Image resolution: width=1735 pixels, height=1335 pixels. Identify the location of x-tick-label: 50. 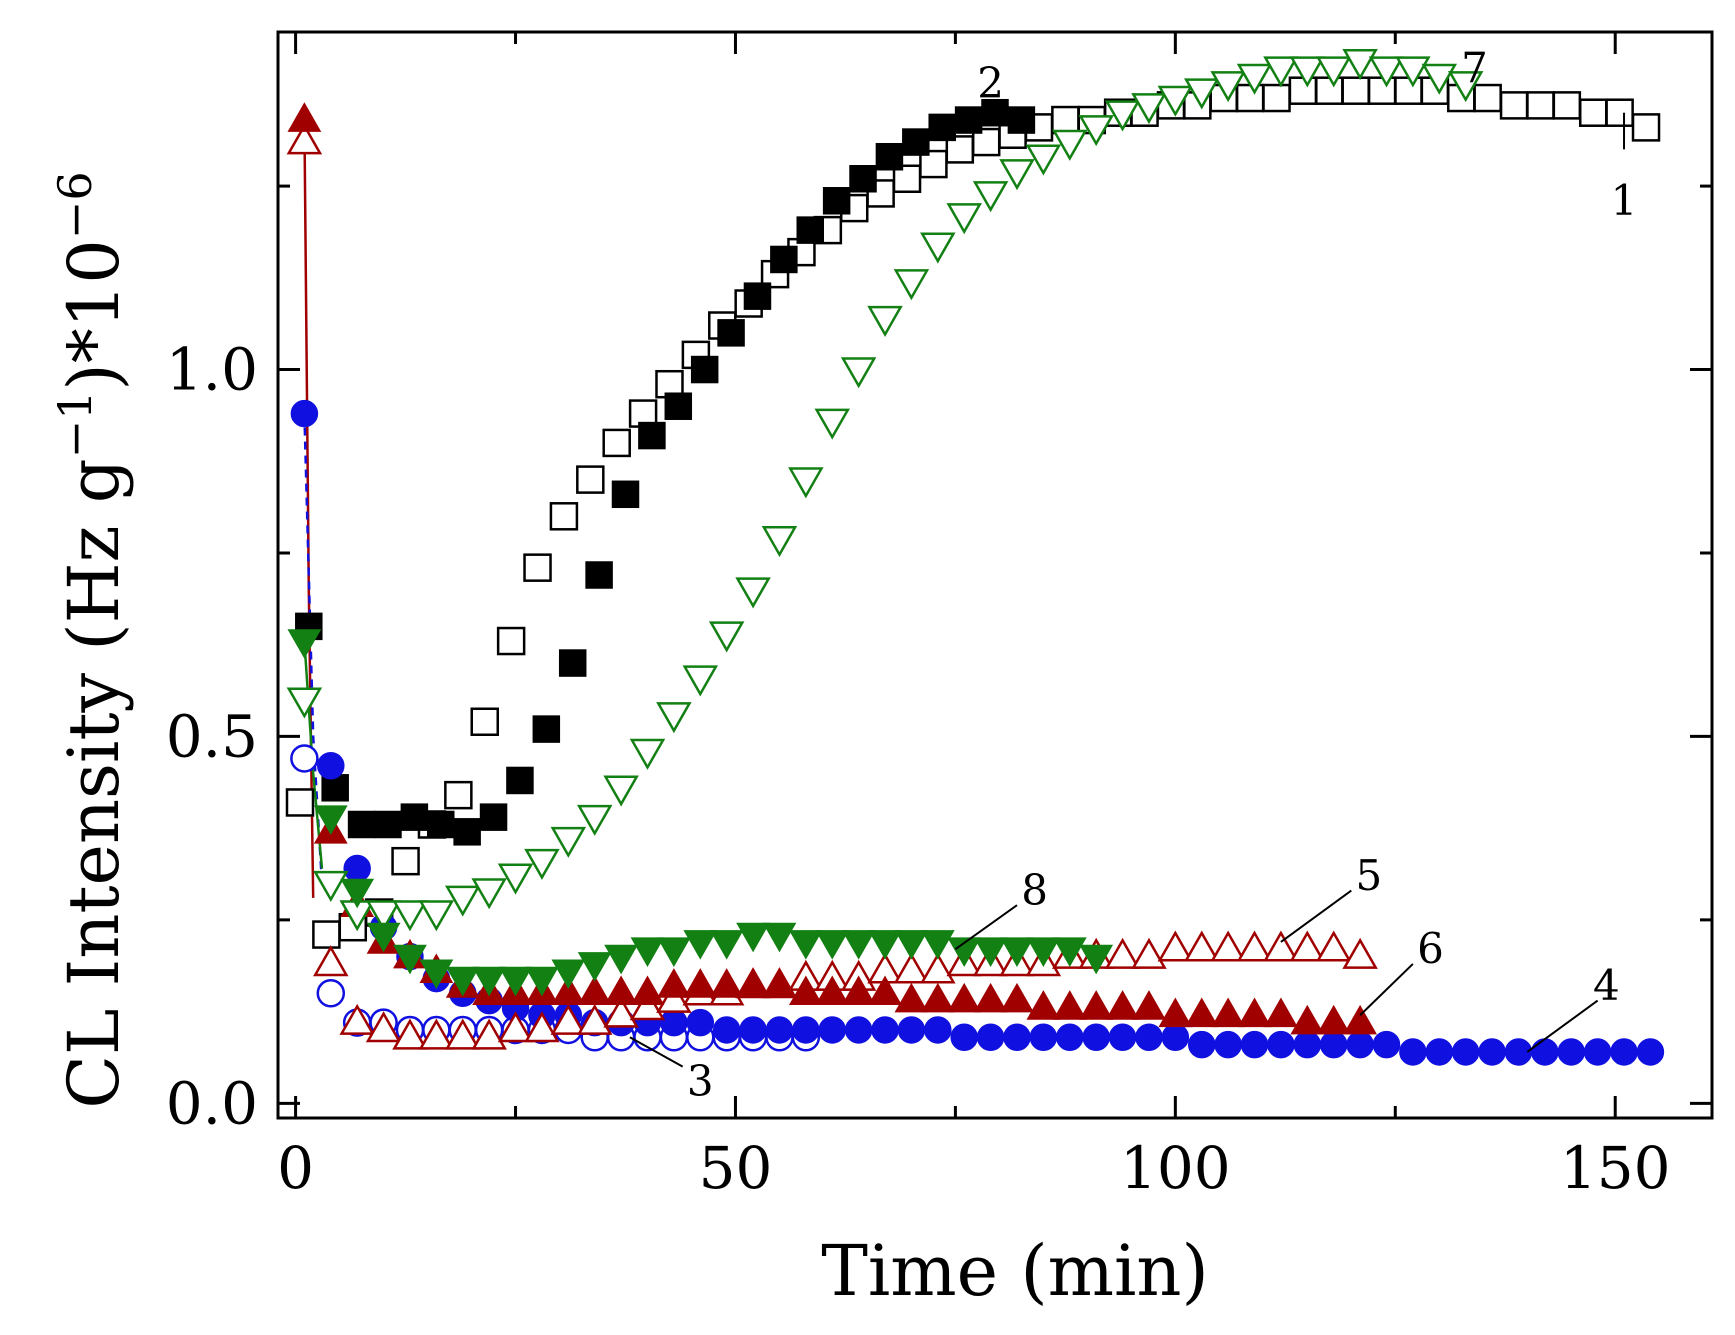
(736, 1168).